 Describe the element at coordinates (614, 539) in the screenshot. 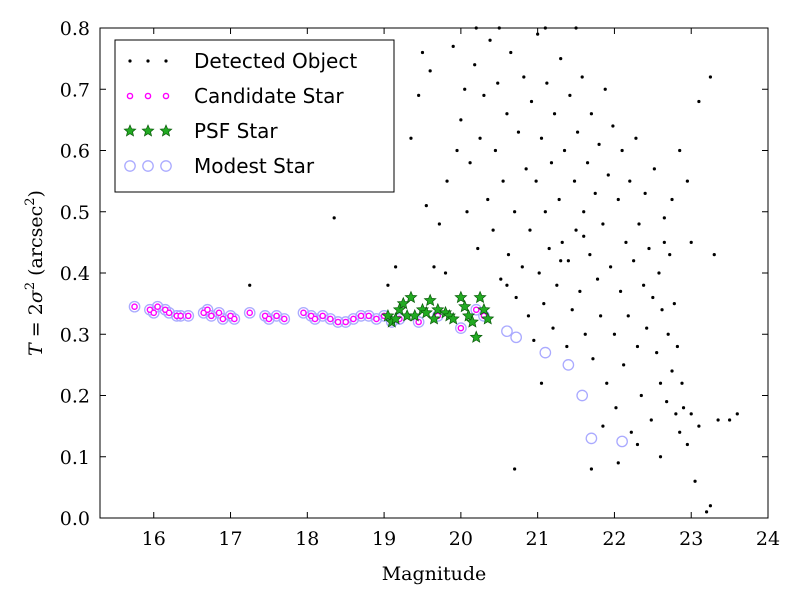

I see `x-tick-label: 22` at that location.